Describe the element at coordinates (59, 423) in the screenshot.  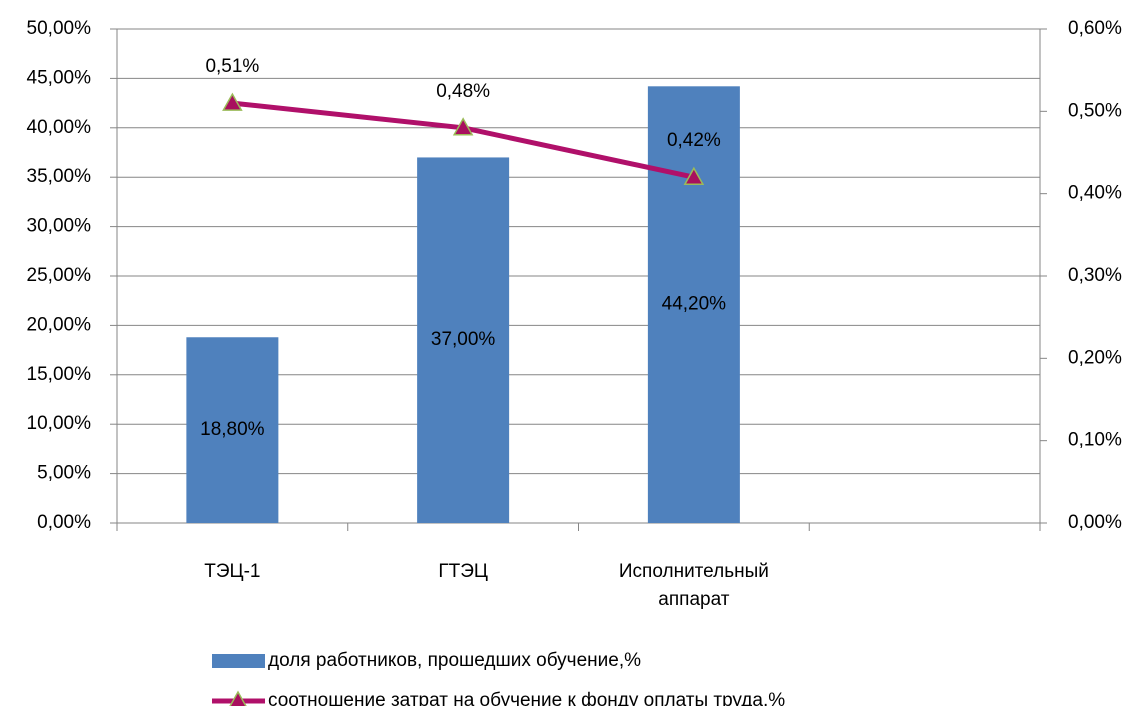
I see `y-tick-label: 10,00%` at that location.